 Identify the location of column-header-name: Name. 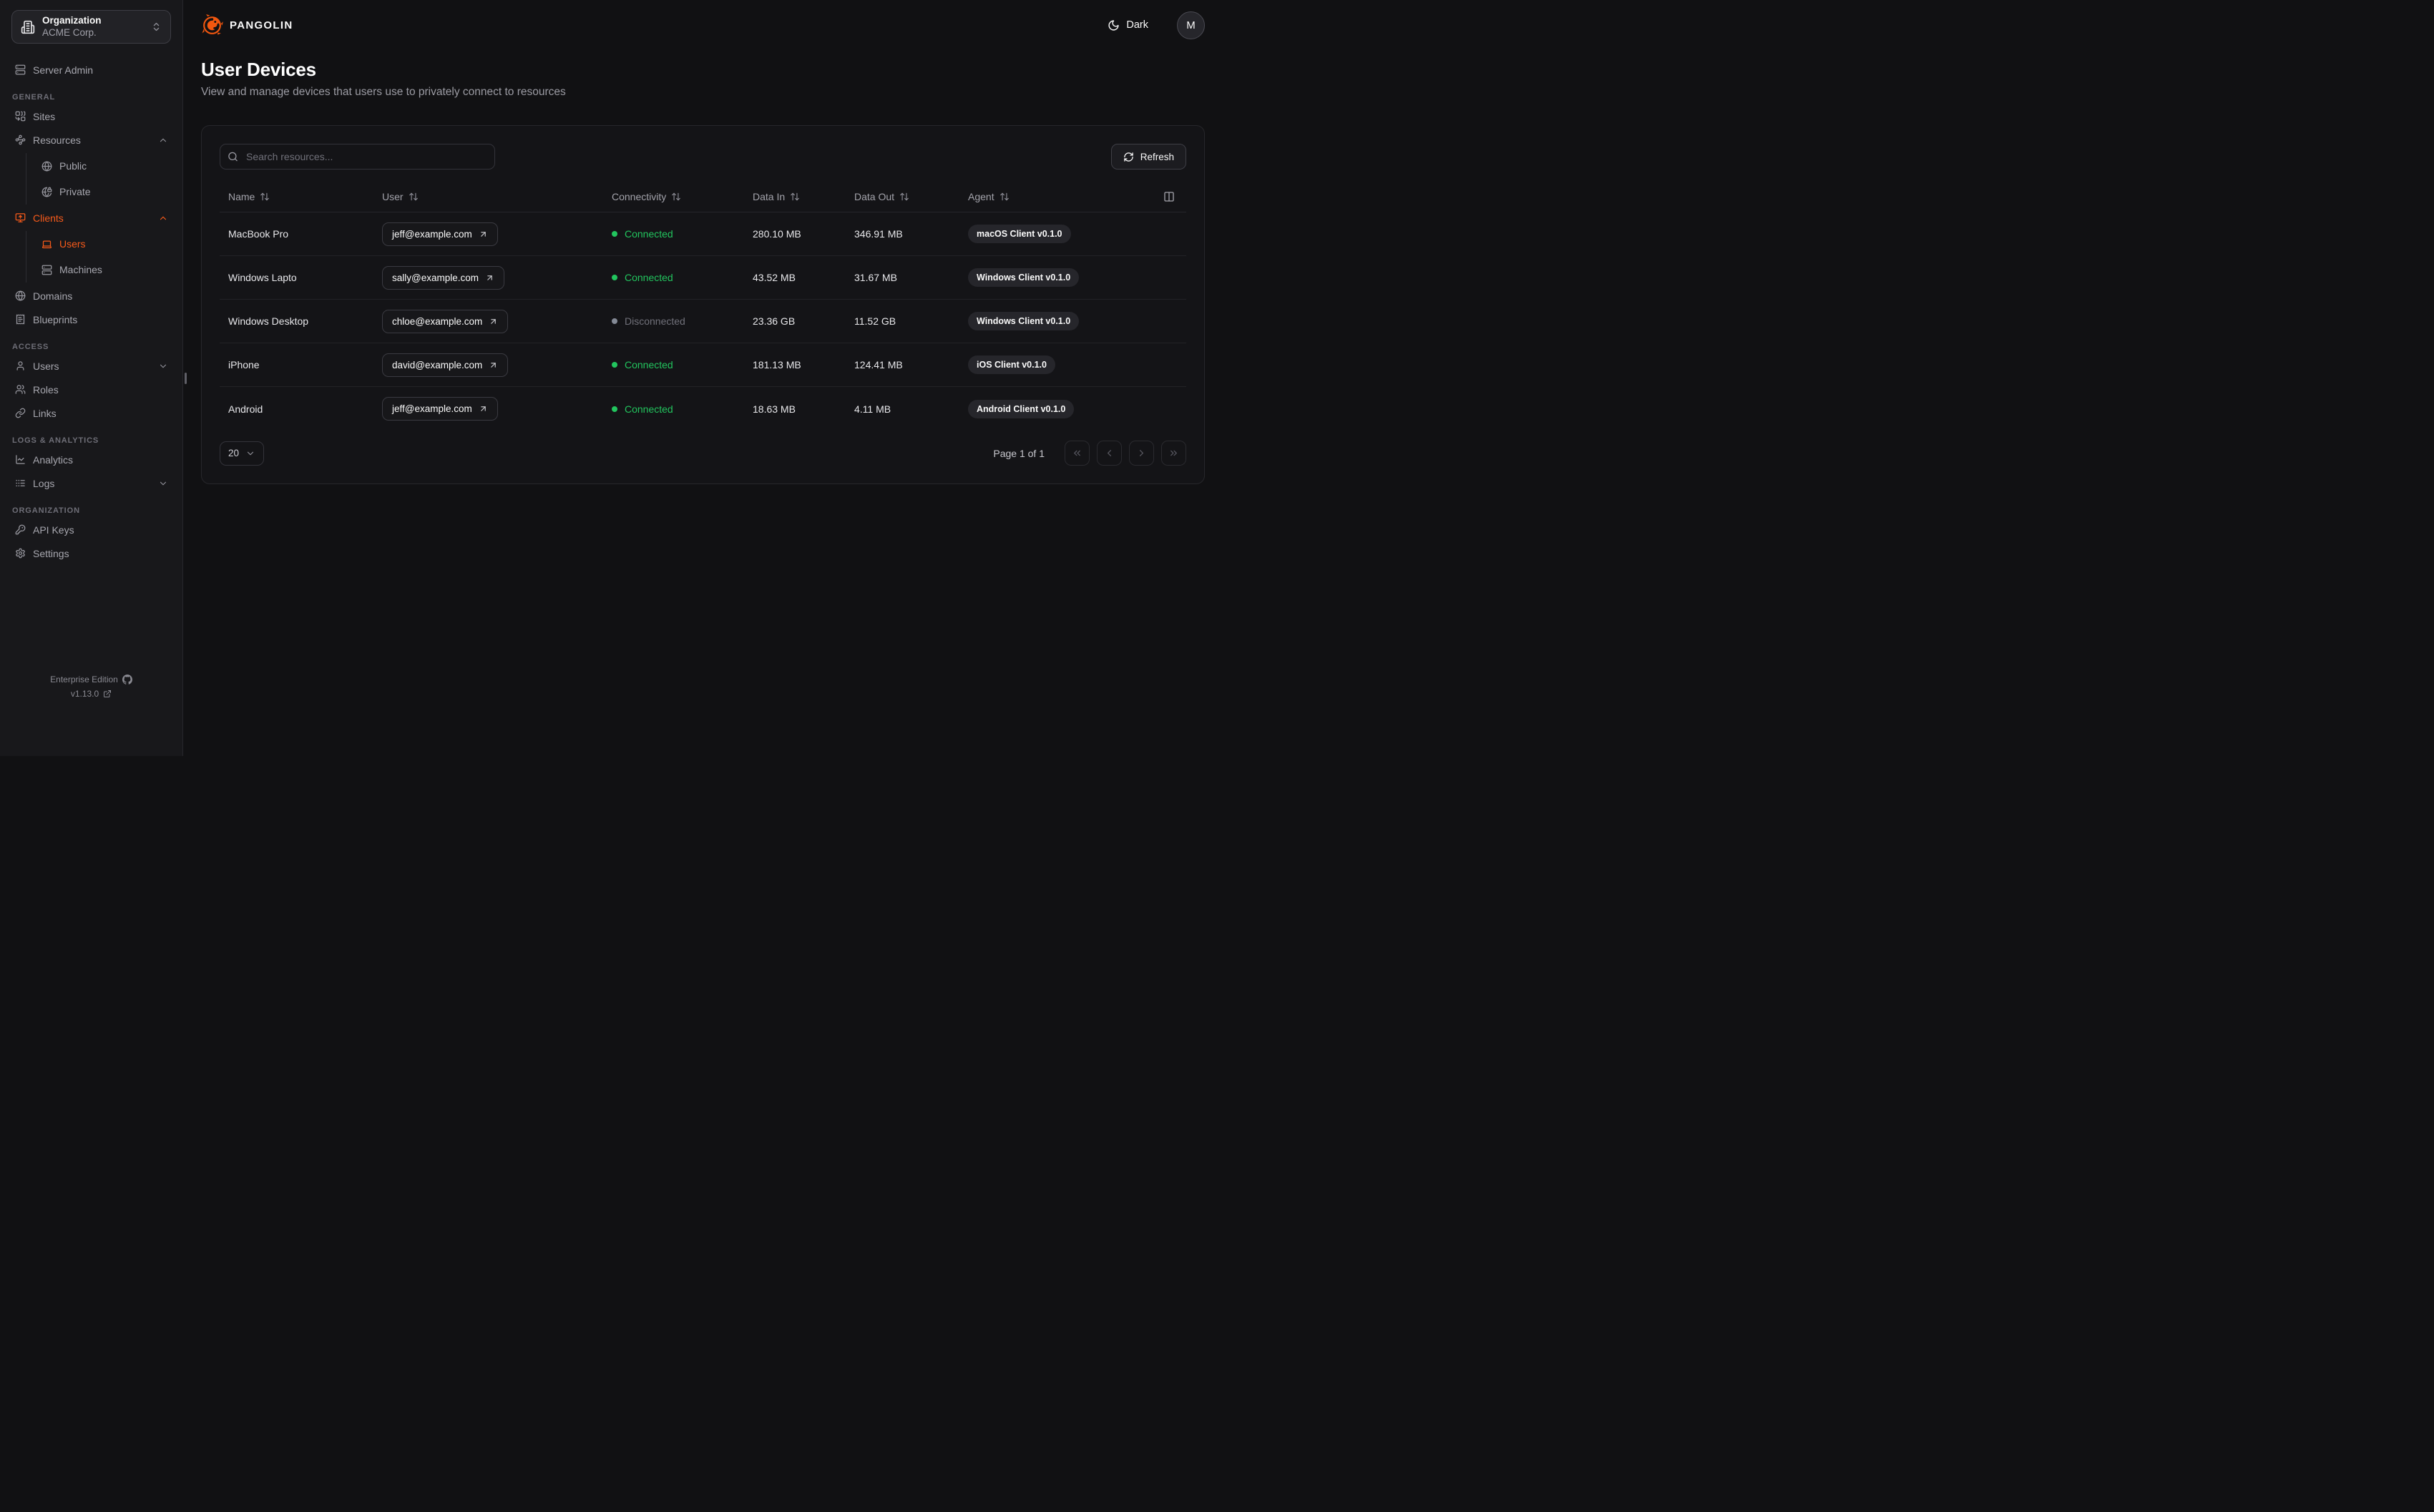
(296, 196).